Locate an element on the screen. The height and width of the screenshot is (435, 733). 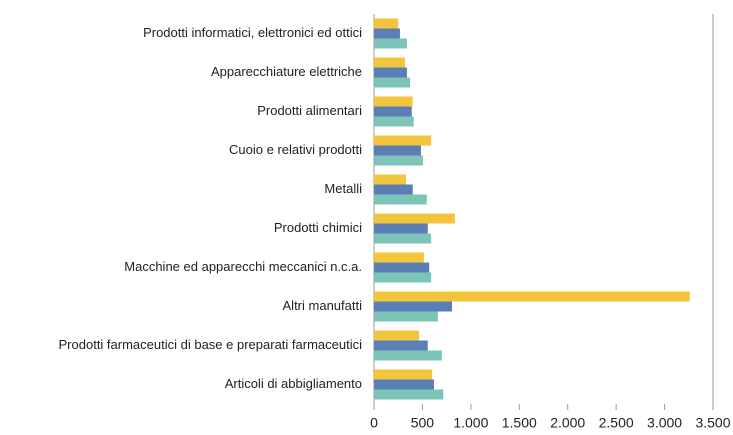
x-tick-label: 500 is located at coordinates (423, 423).